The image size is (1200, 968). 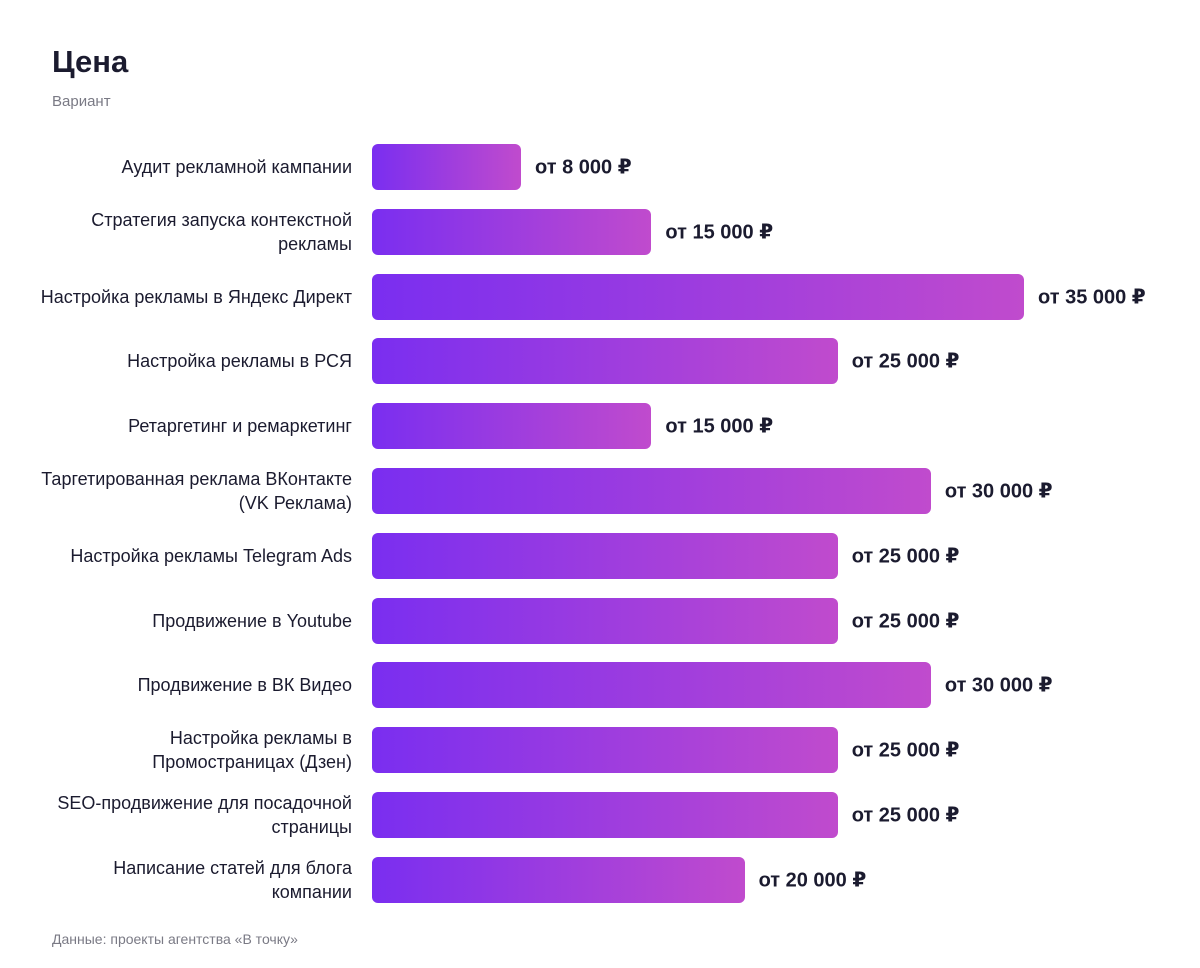 What do you see at coordinates (583, 167) in the screenshot?
I see `value-label: от 8 000 ₽` at bounding box center [583, 167].